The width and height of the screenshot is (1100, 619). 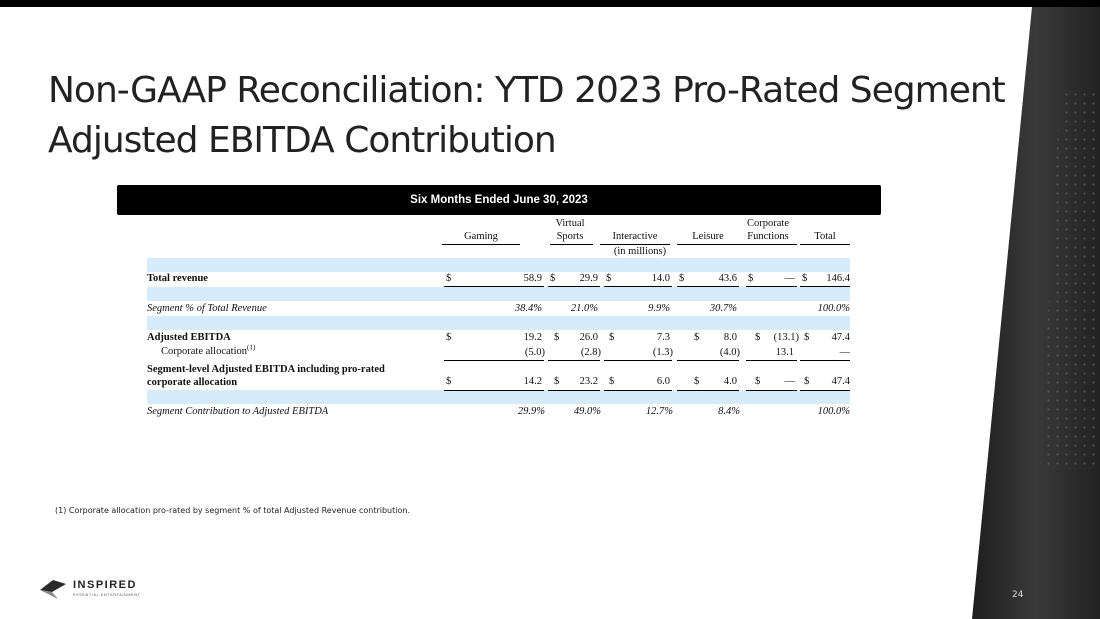 I want to click on cell-value: 9.9%, so click(x=659, y=308).